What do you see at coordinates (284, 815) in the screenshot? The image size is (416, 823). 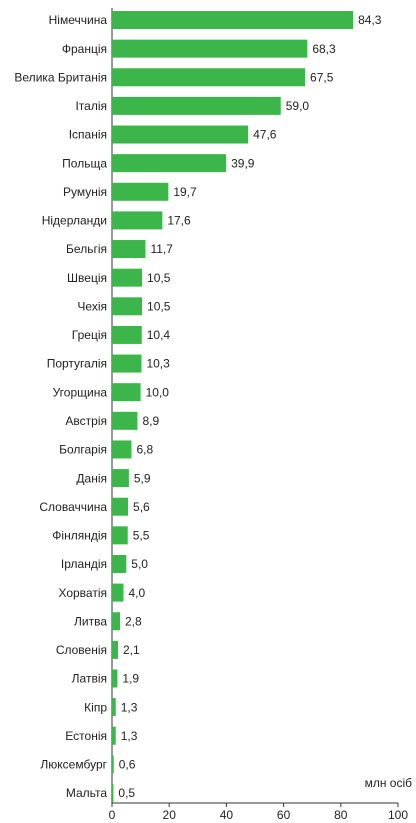 I see `x-tick-label: 60` at bounding box center [284, 815].